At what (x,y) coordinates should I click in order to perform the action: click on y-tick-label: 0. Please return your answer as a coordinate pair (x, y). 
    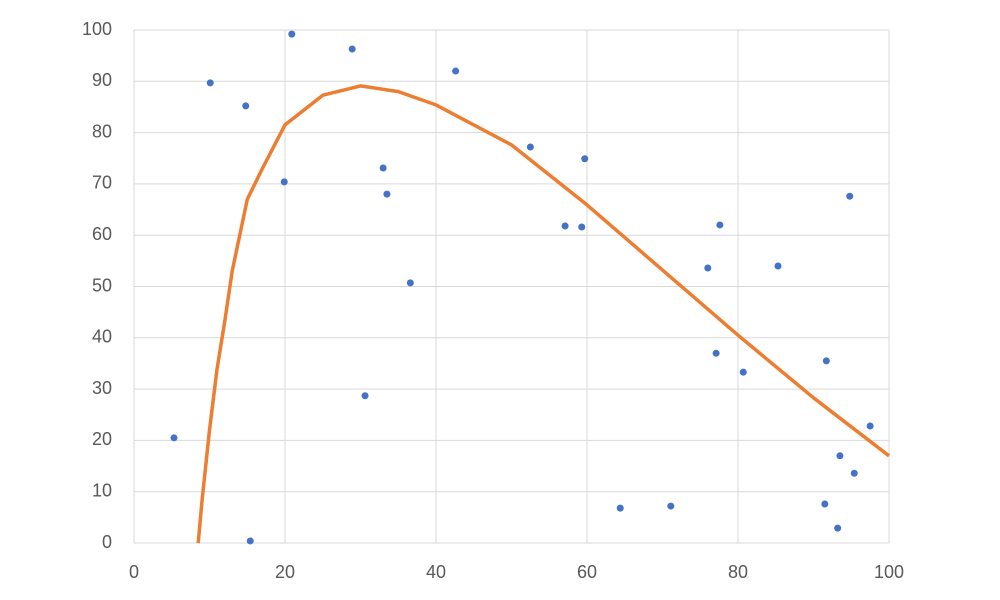
    Looking at the image, I should click on (107, 542).